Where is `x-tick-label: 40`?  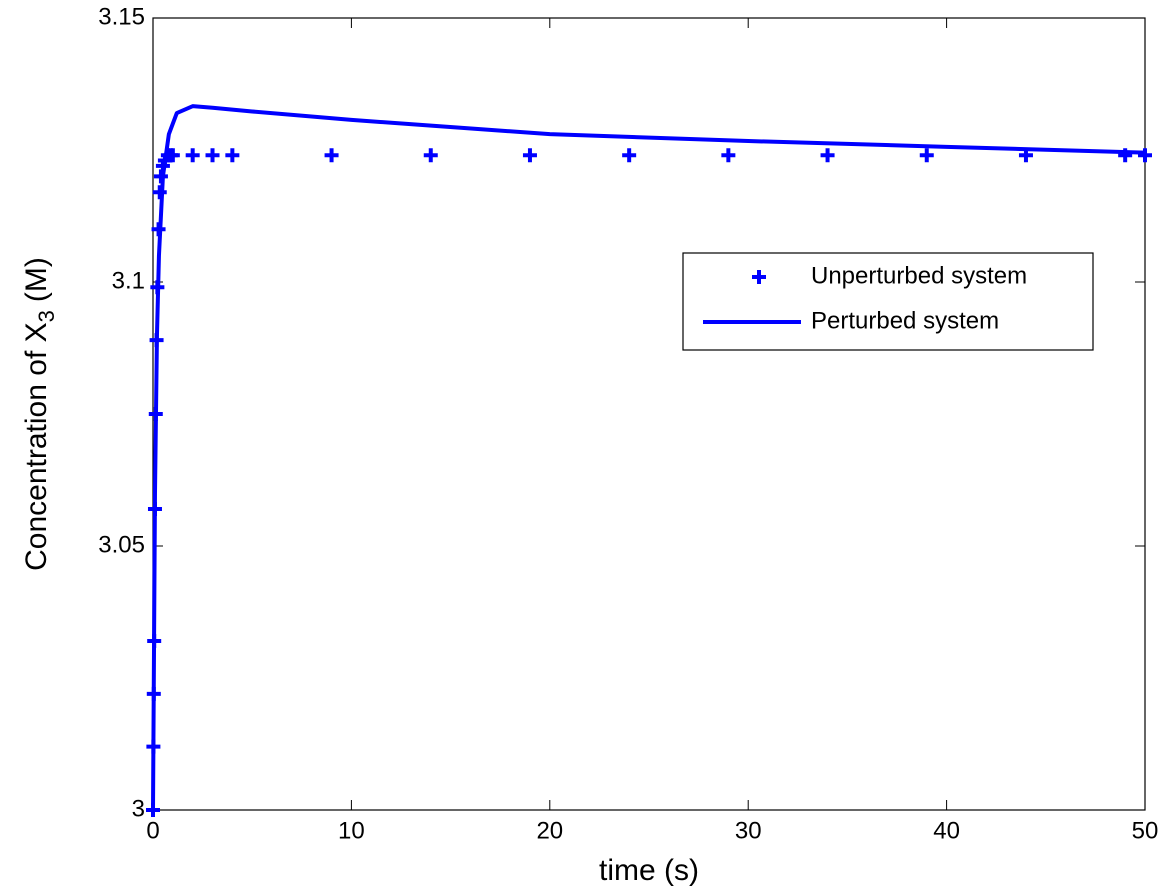 x-tick-label: 40 is located at coordinates (946, 830).